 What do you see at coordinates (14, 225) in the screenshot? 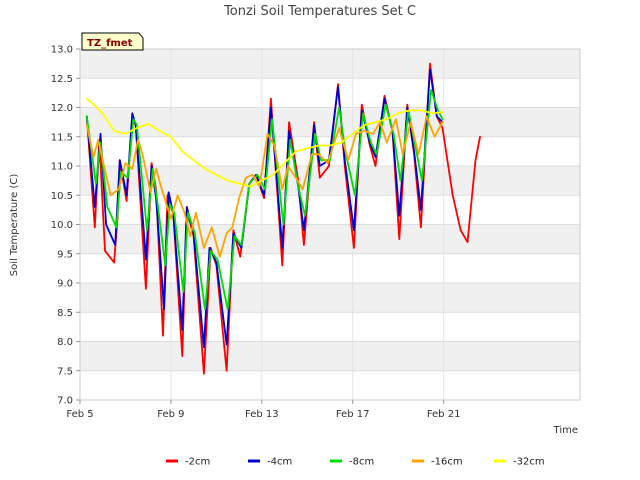
I see `y-axis-label: Soil Temperature (C)` at bounding box center [14, 225].